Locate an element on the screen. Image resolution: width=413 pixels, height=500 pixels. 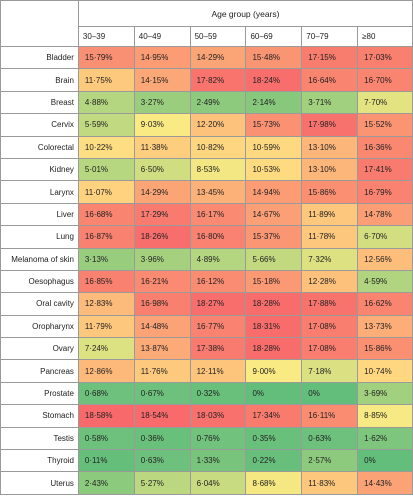
heatmap-cell: 6·04% is located at coordinates (218, 483).